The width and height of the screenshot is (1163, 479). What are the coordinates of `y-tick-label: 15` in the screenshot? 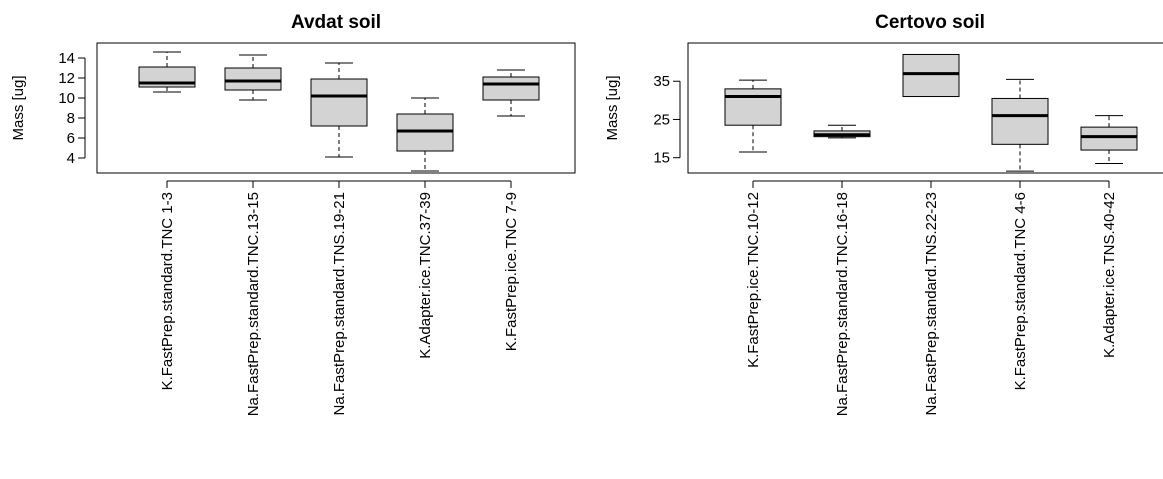 It's located at (661, 158).